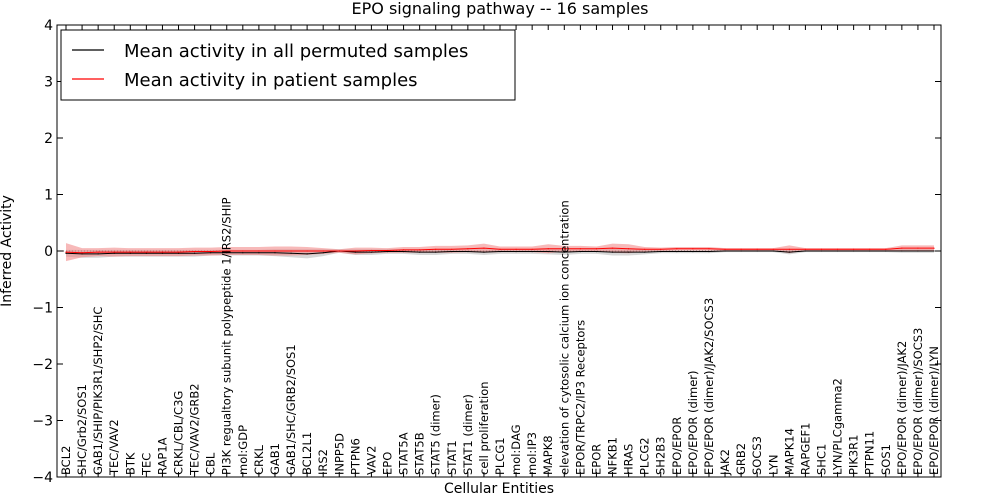  I want to click on x-tick-label: STAT1, so click(452, 457).